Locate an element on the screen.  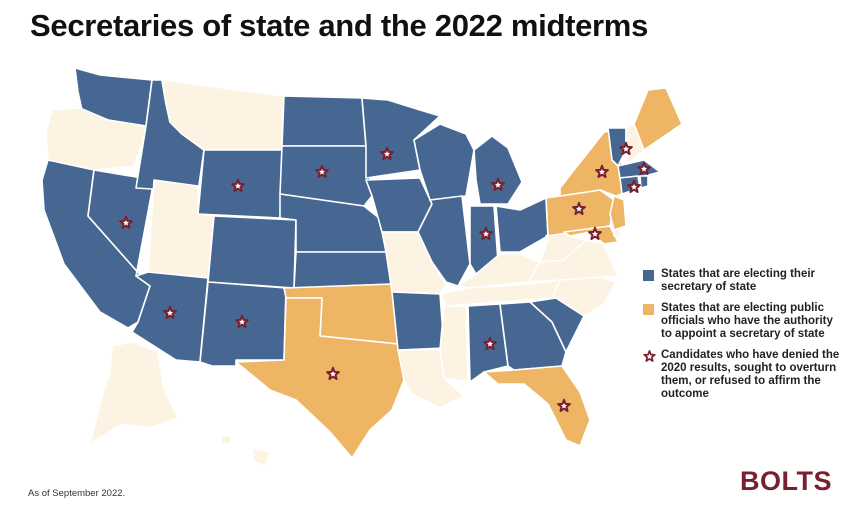
state-mi is located at coordinates (498, 170).